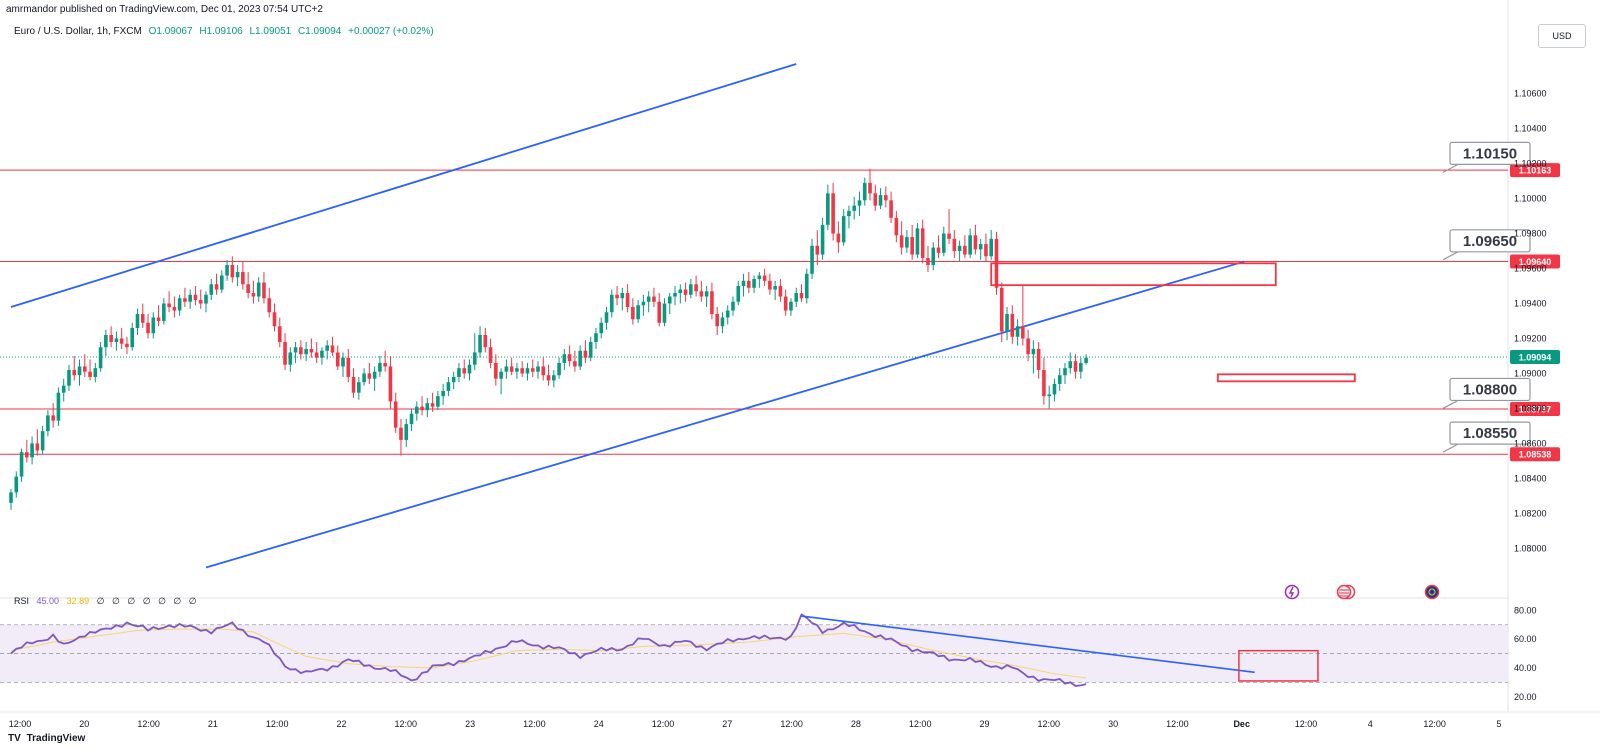  I want to click on callout-pointer, so click(1450, 256).